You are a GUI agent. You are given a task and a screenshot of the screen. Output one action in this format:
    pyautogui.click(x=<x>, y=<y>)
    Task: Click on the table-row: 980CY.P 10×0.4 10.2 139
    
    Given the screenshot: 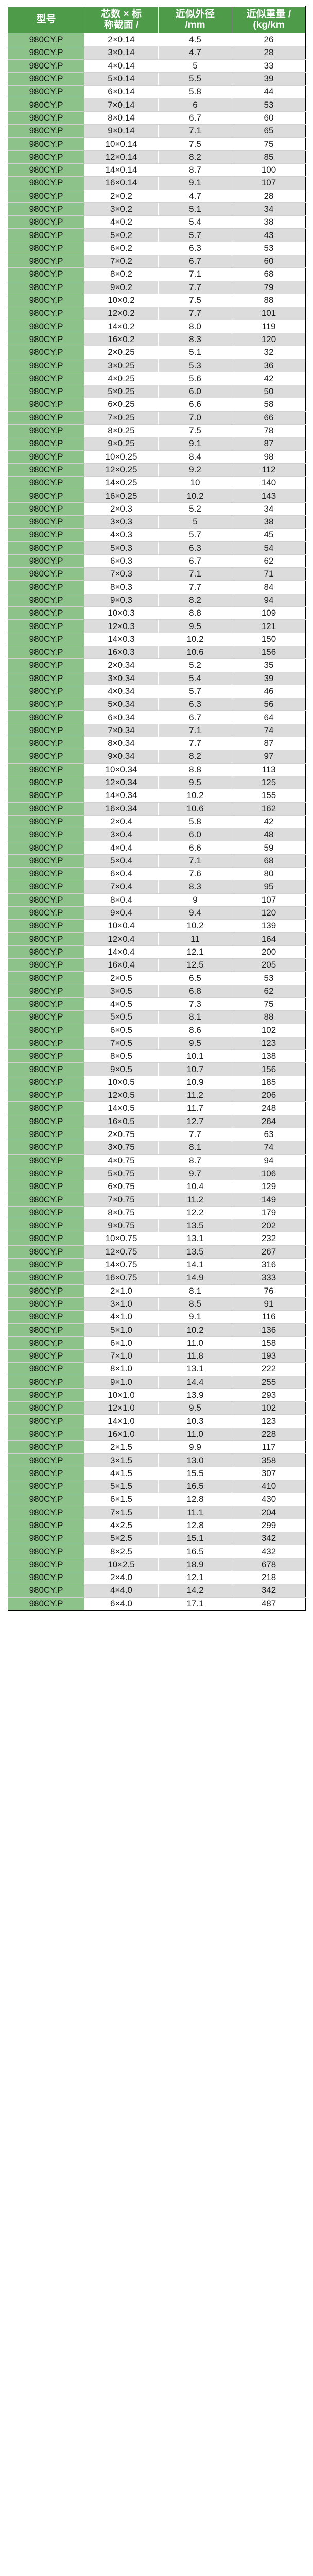 What is the action you would take?
    pyautogui.click(x=157, y=926)
    